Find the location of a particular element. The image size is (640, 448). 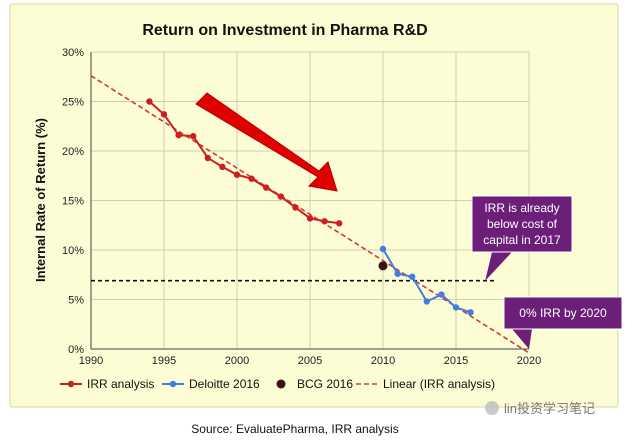

x-tick-label: 2020 is located at coordinates (529, 361).